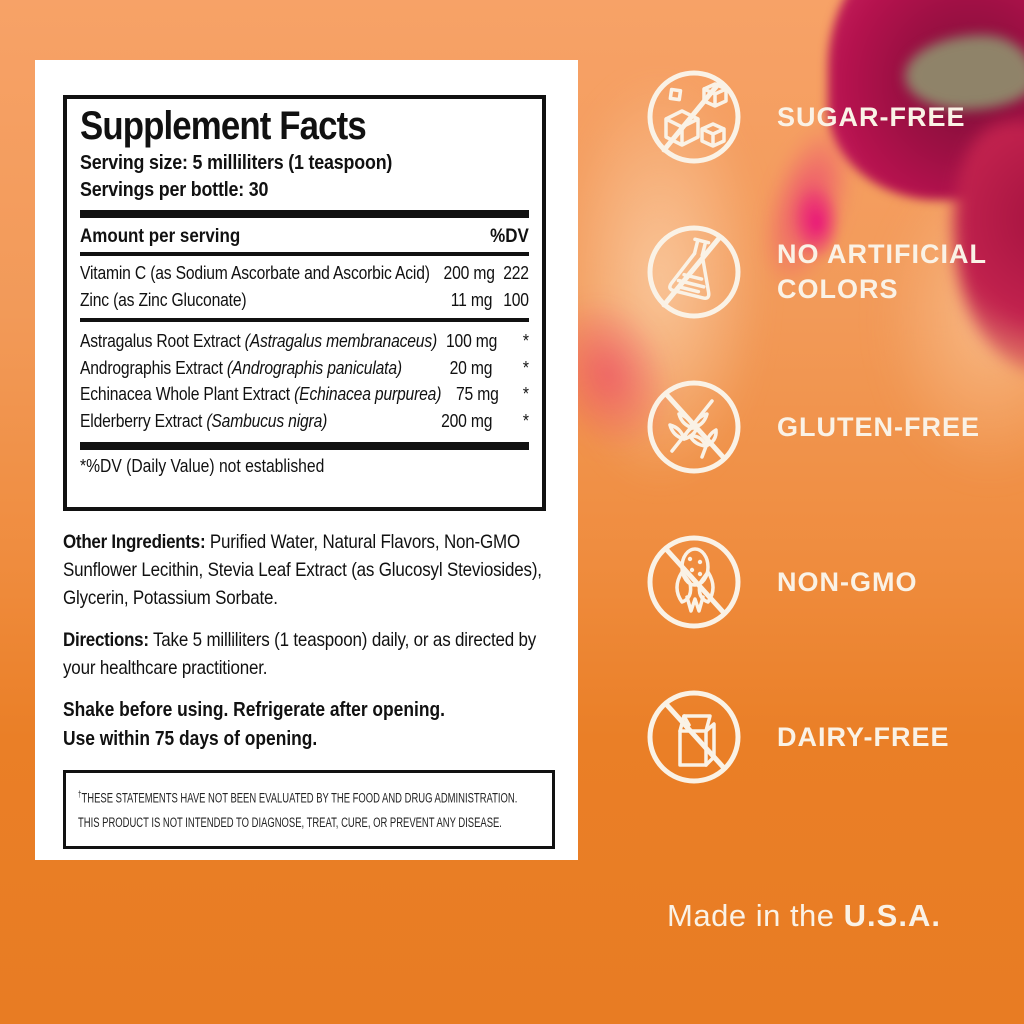 The image size is (1024, 1024). Describe the element at coordinates (174, 189) in the screenshot. I see `servings-per-bottle: Servings per bottle: 30` at that location.